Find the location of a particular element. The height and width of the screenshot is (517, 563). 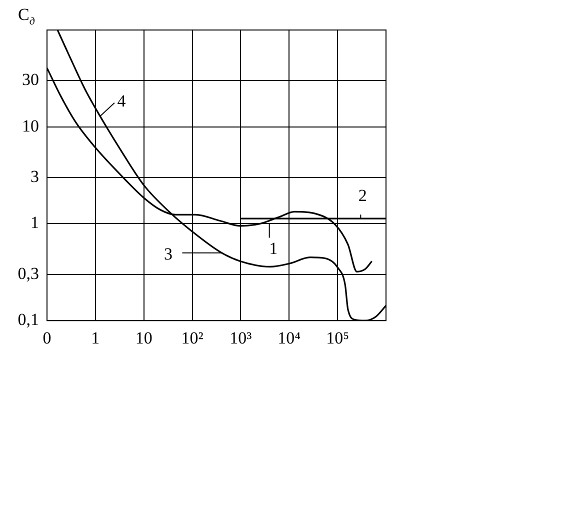

y-tick-label: 0,3 is located at coordinates (28, 273).